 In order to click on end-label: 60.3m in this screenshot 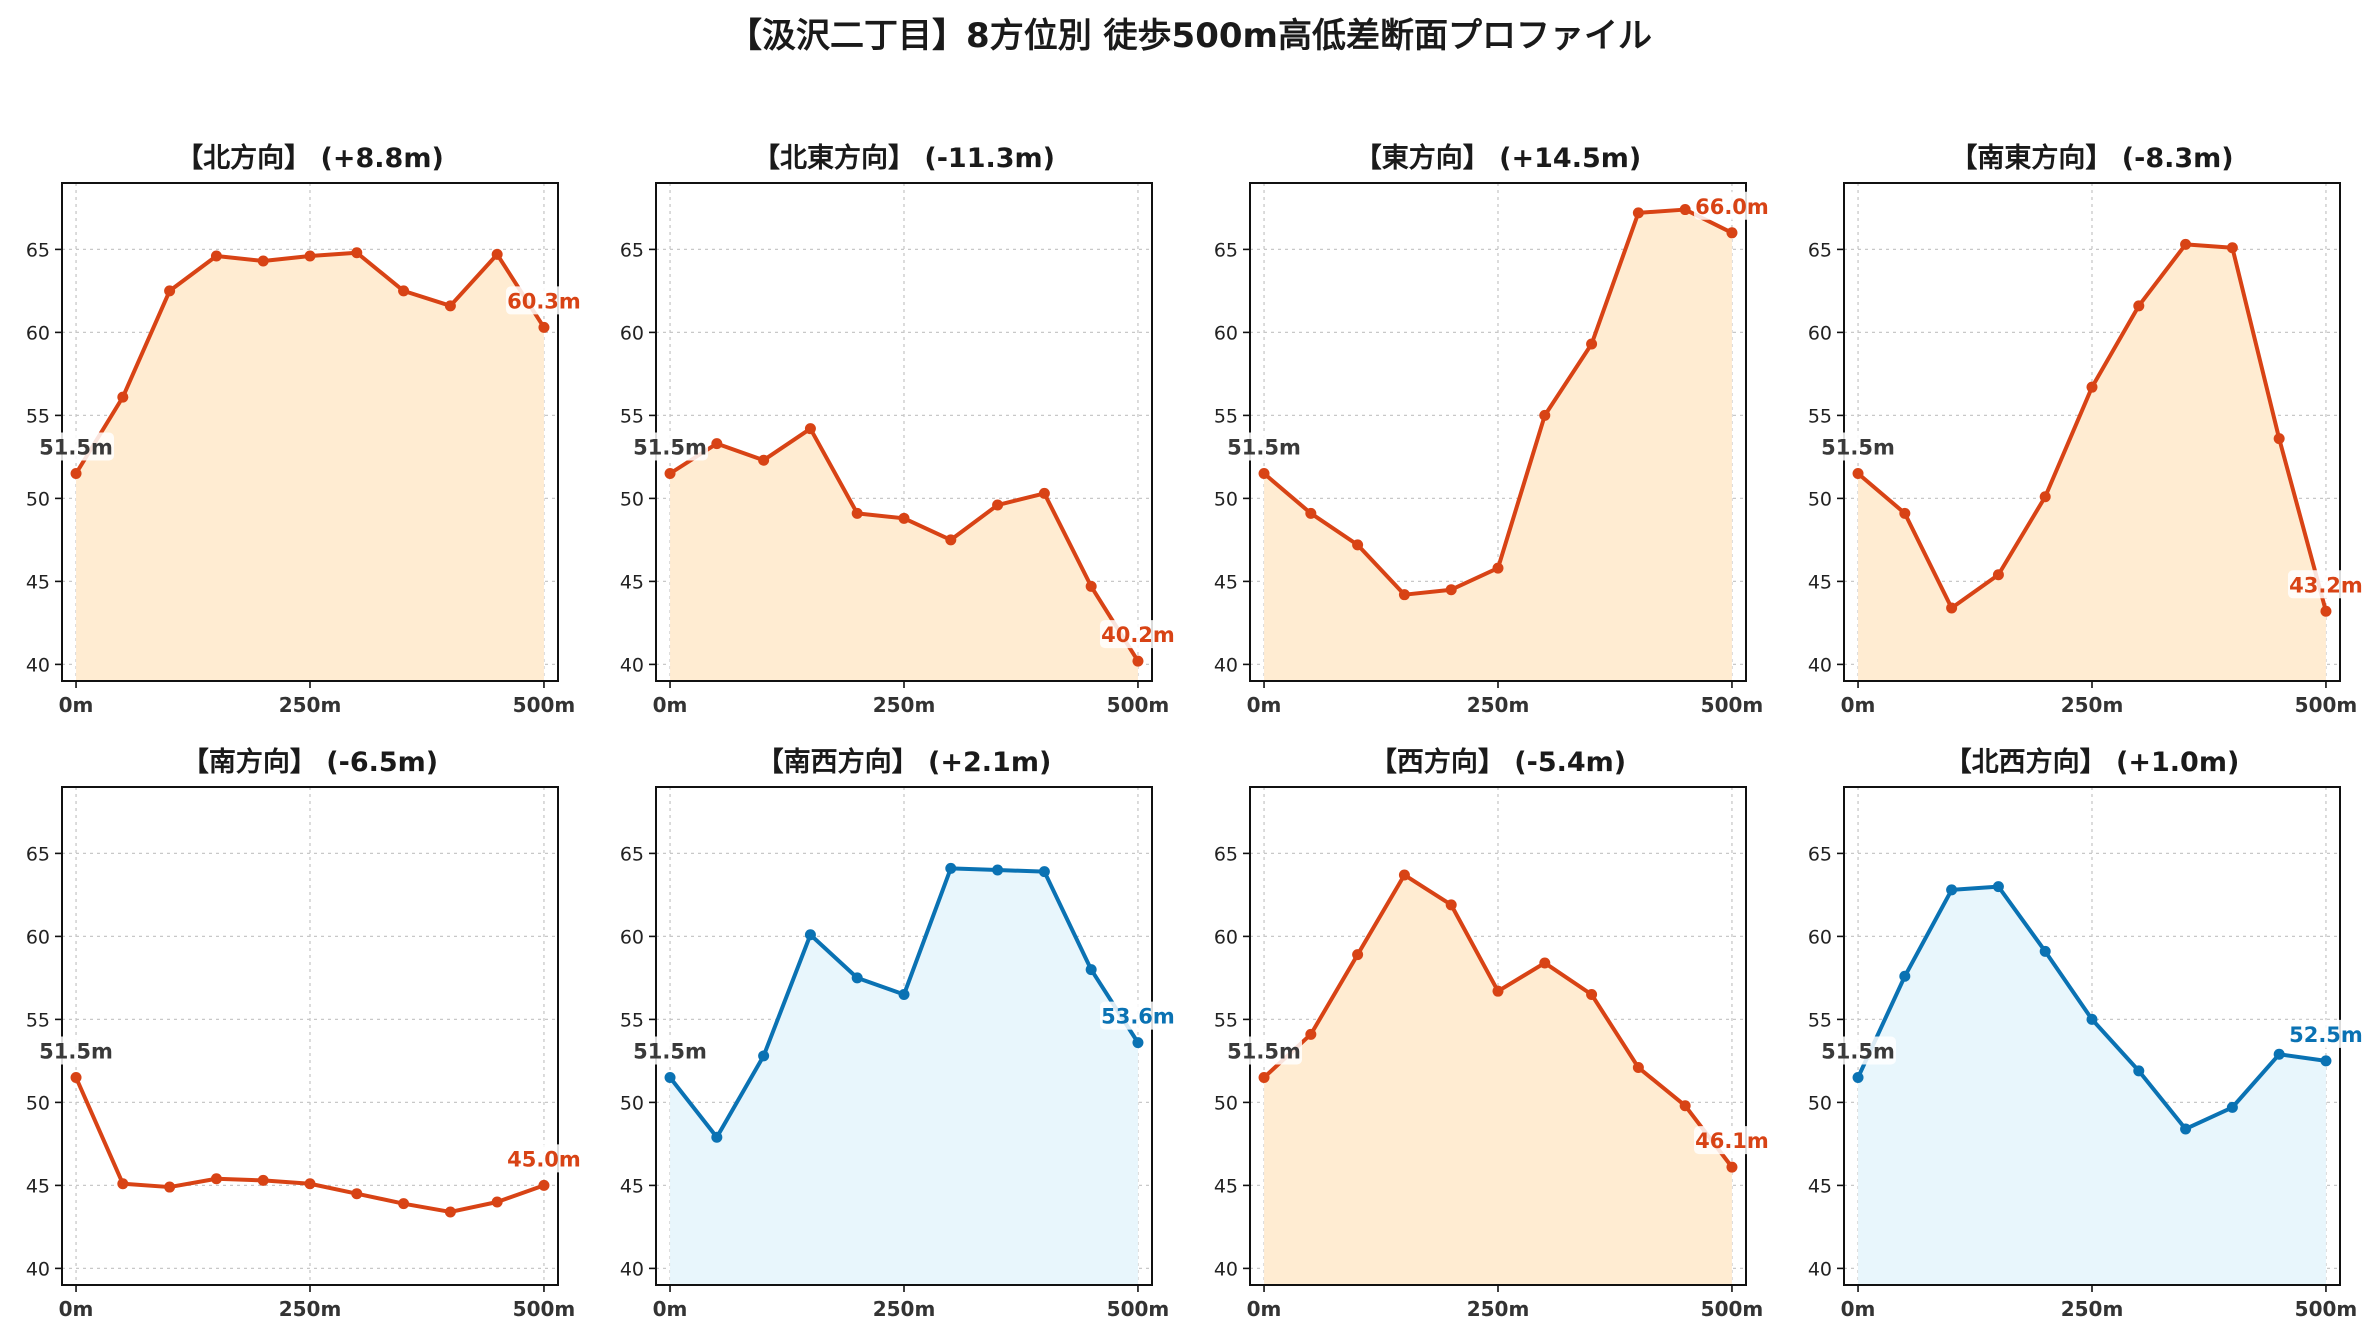, I will do `click(544, 301)`.